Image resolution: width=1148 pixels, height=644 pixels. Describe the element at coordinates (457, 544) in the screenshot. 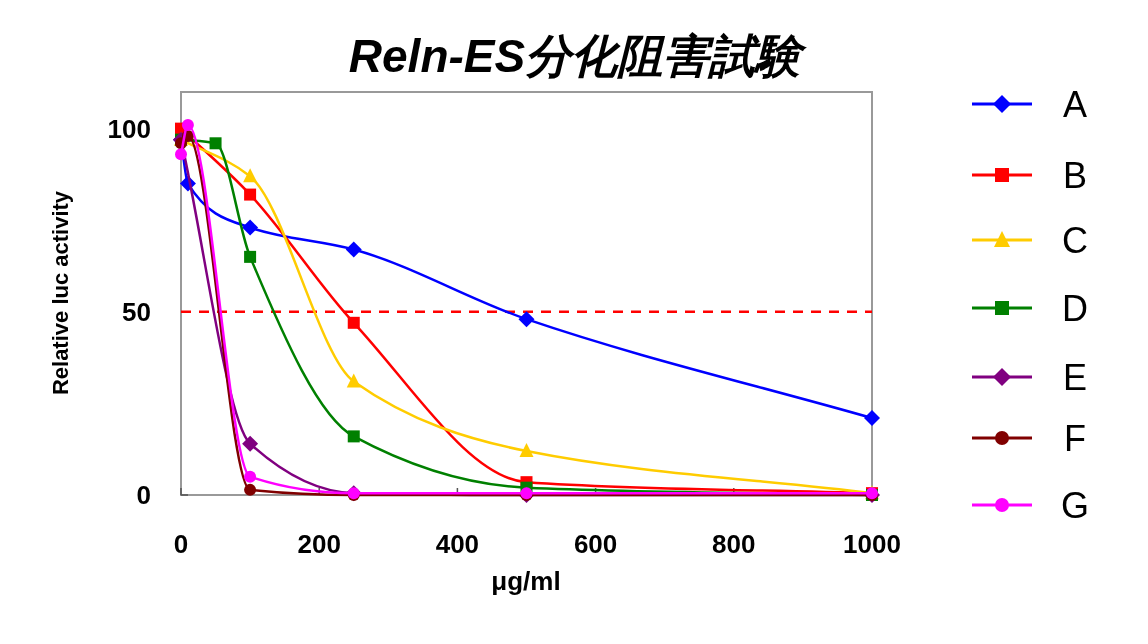

I see `x-tick-label: 400` at that location.